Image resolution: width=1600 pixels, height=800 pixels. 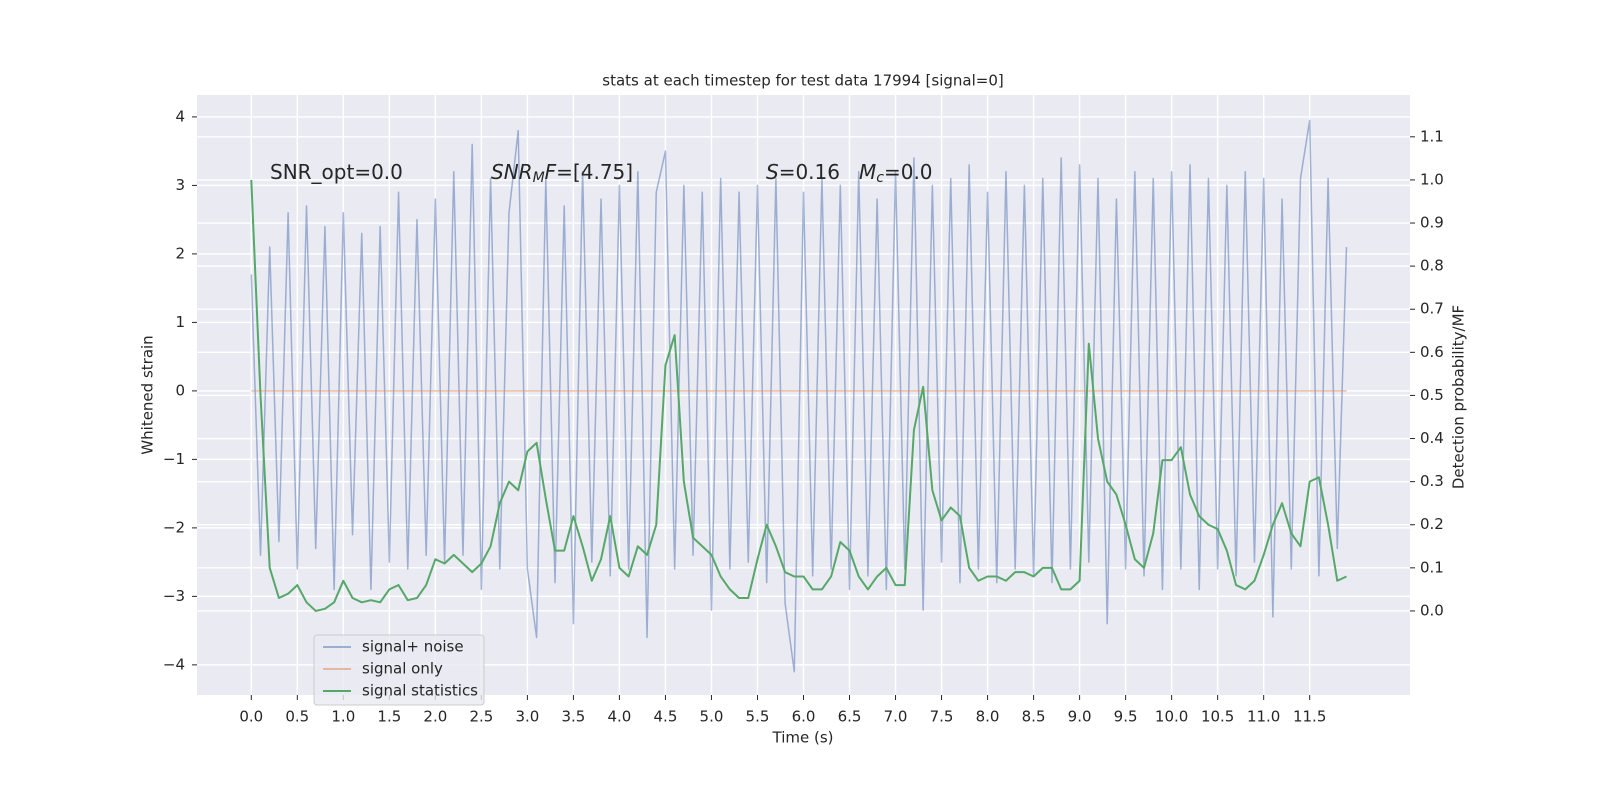 What do you see at coordinates (803, 738) in the screenshot?
I see `x-axis-label: Time (s)` at bounding box center [803, 738].